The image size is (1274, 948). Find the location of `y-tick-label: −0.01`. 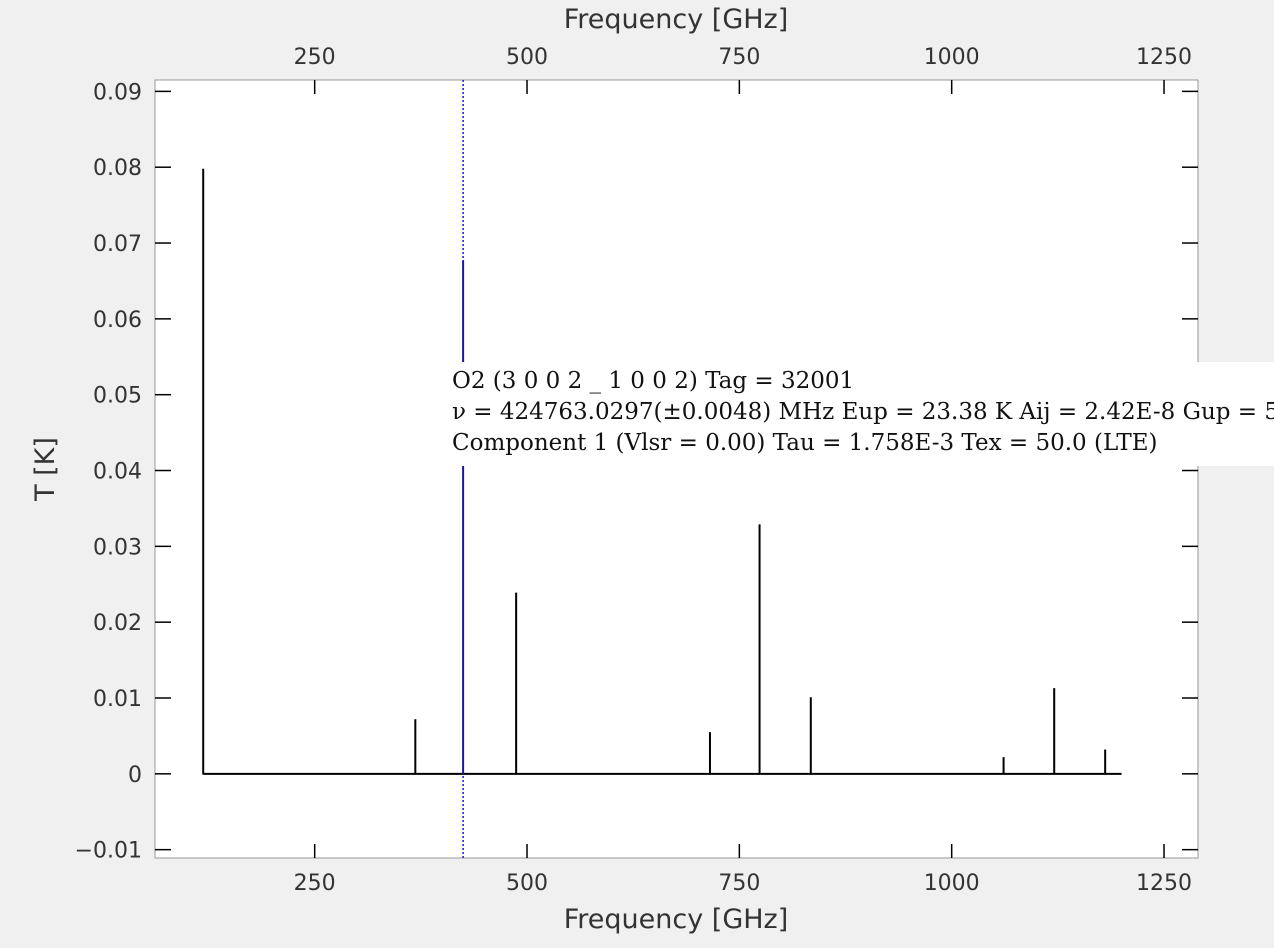

y-tick-label: −0.01 is located at coordinates (108, 851).